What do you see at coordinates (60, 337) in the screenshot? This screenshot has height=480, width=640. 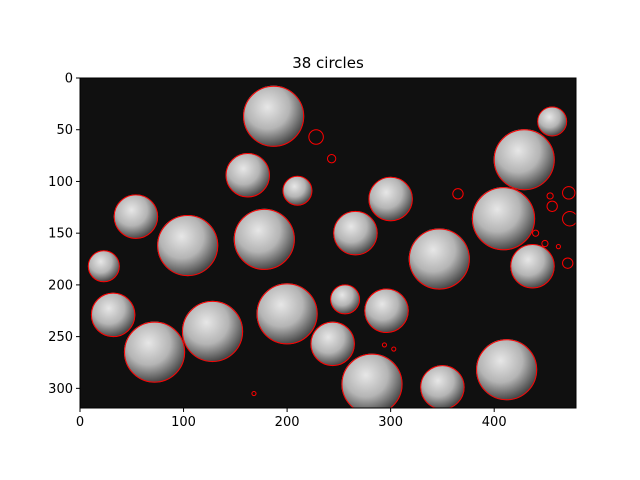 I see `y-tick-label: 250` at bounding box center [60, 337].